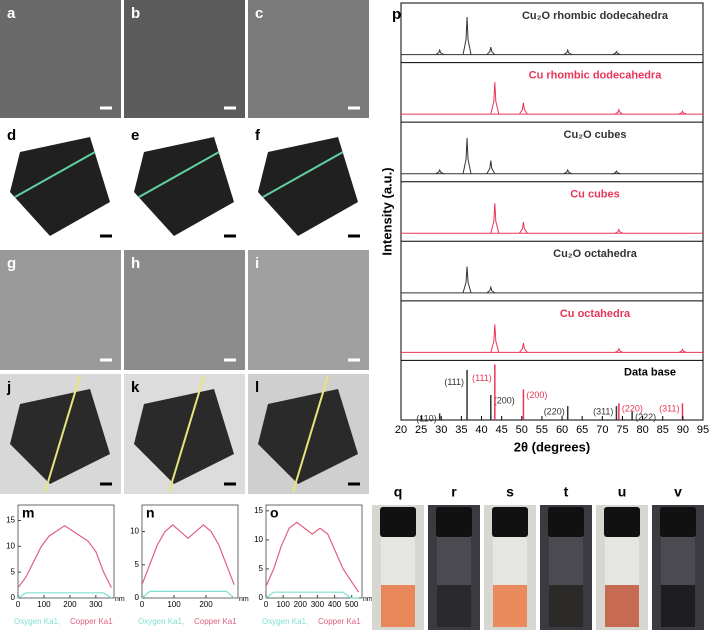  I want to click on trace-label: Cu cubes, so click(595, 195).